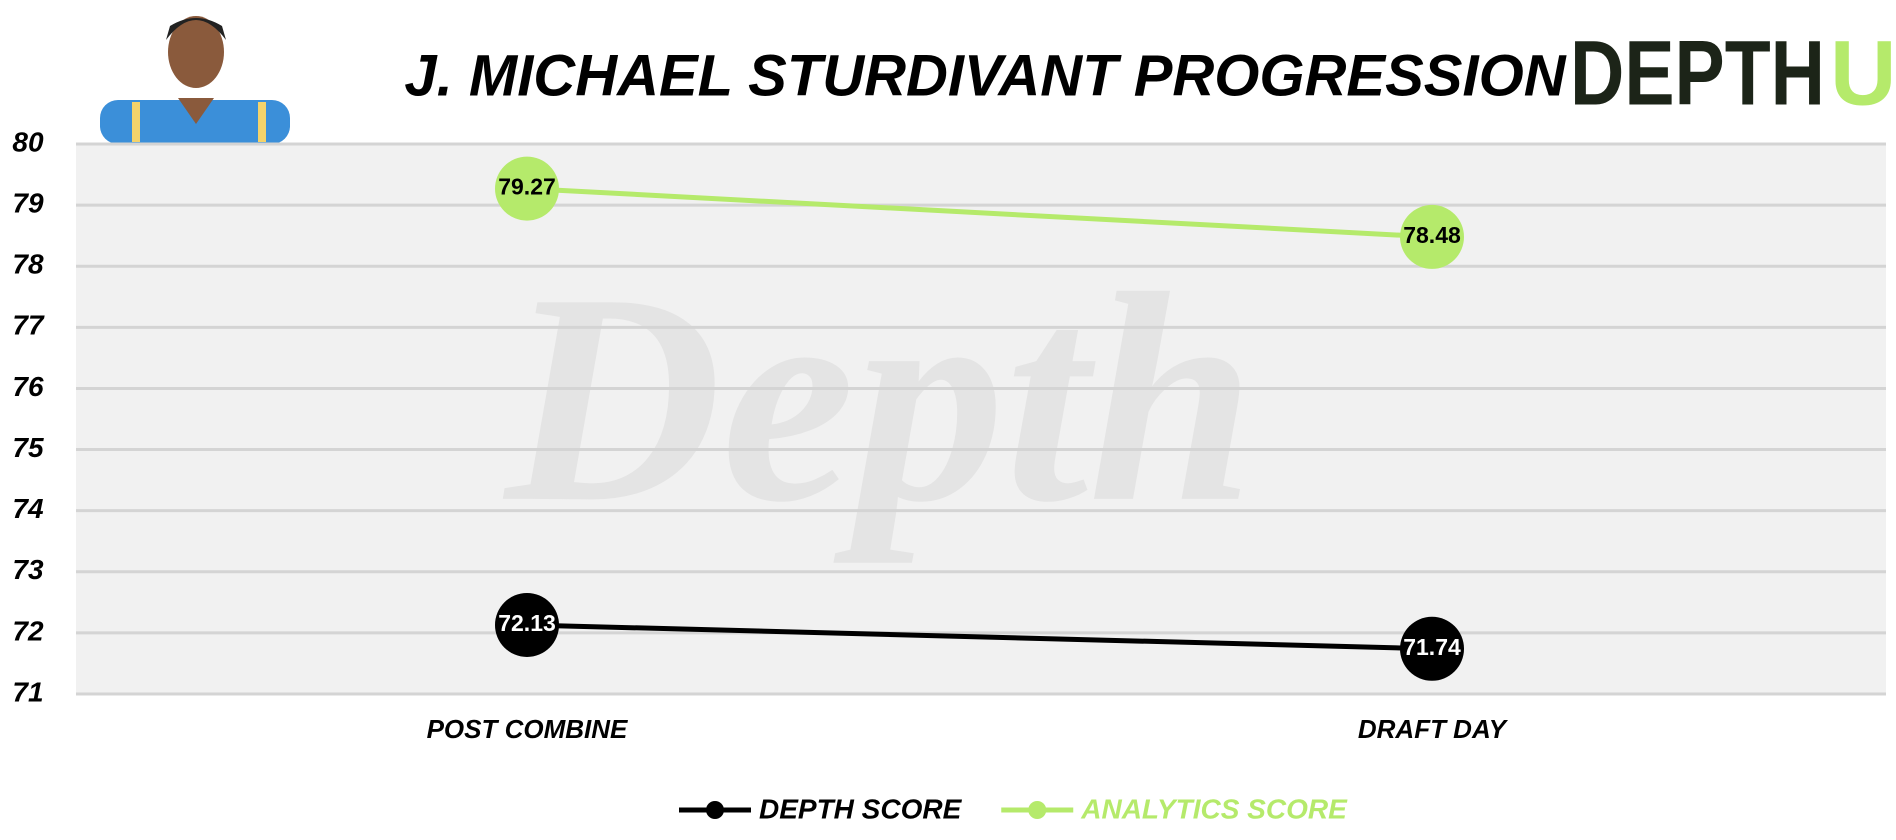  What do you see at coordinates (28, 203) in the screenshot?
I see `y-tick-label: 79` at bounding box center [28, 203].